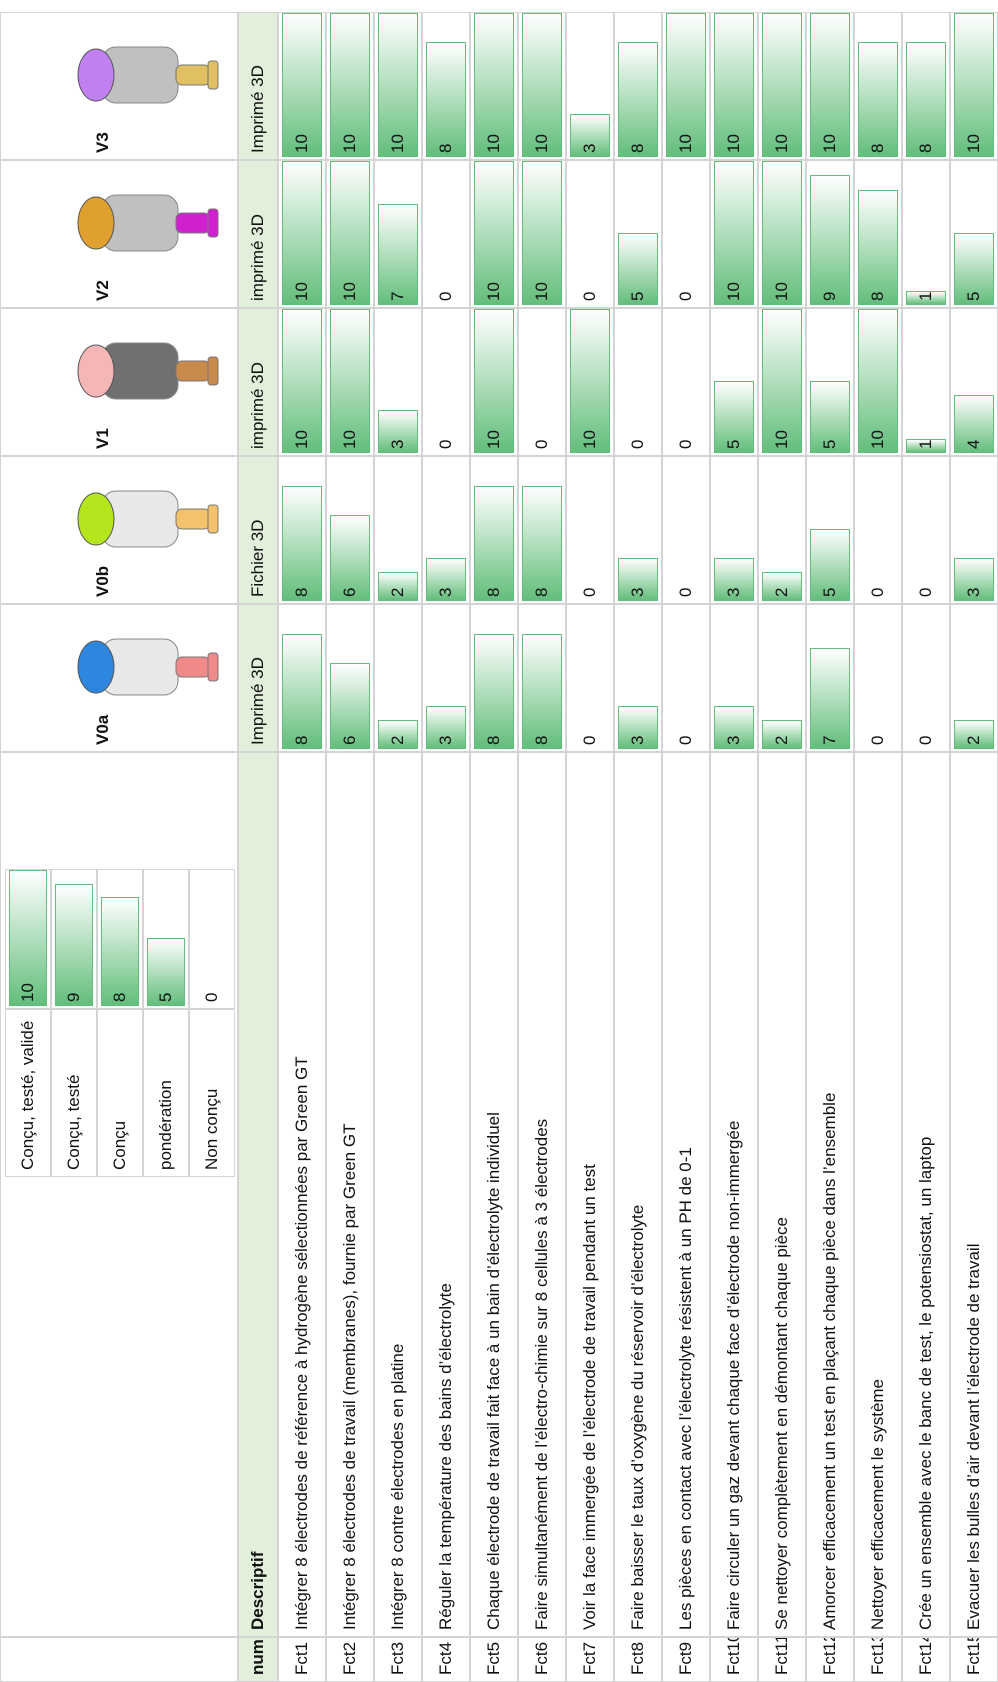 Image resolution: width=998 pixels, height=1682 pixels. What do you see at coordinates (28, 1093) in the screenshot?
I see `legend-label: Conçu, testé, validé` at bounding box center [28, 1093].